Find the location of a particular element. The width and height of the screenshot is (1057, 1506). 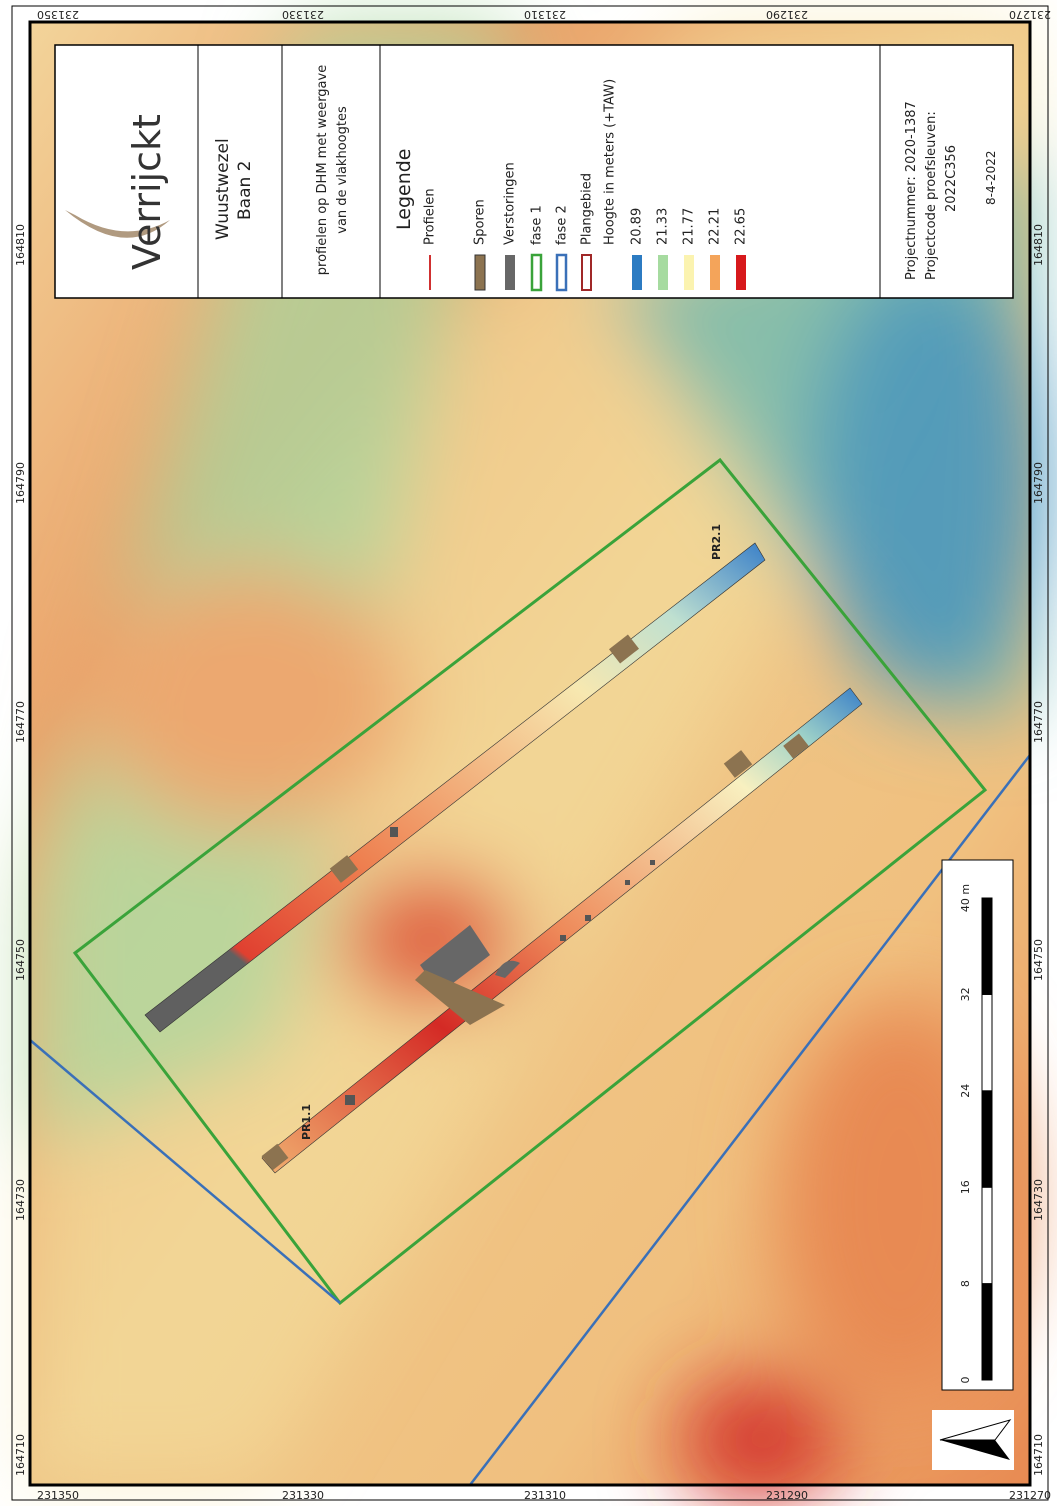

scale-label: 8 is located at coordinates (965, 1283).